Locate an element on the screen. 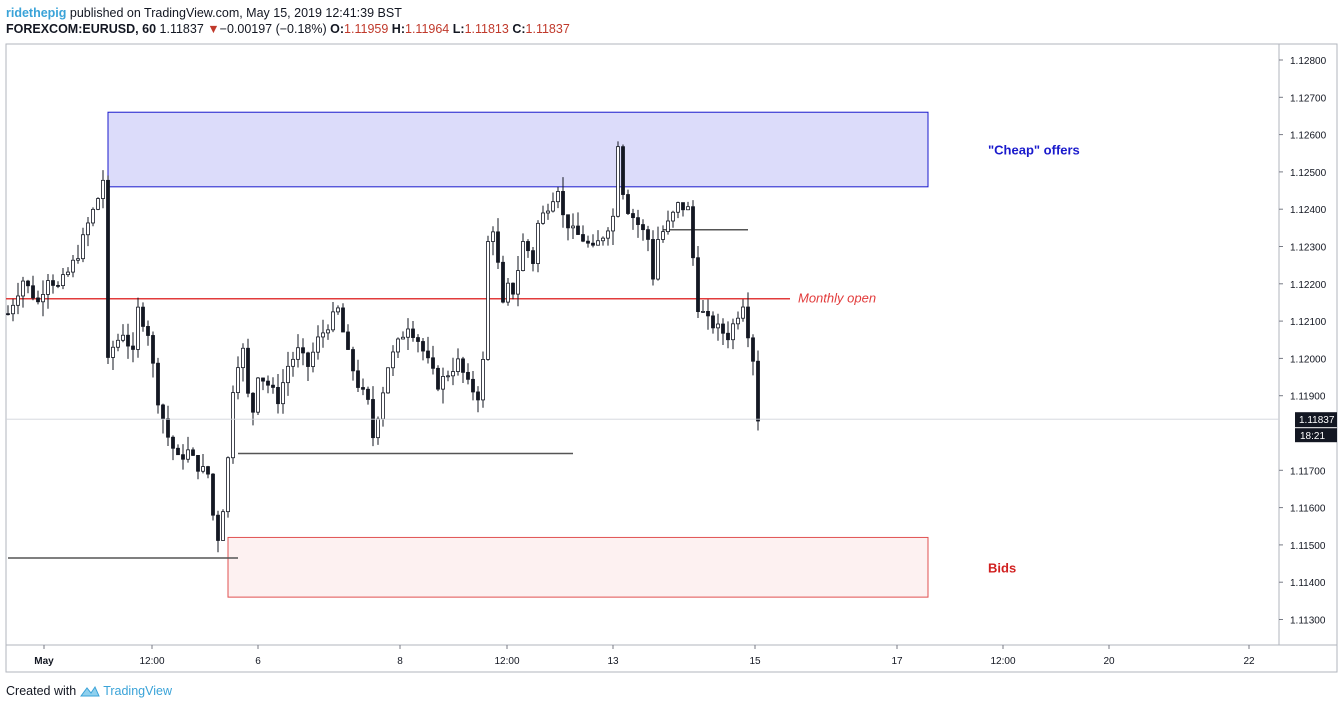 This screenshot has width=1343, height=709. price-tick-label: 1.11300 is located at coordinates (1308, 621).